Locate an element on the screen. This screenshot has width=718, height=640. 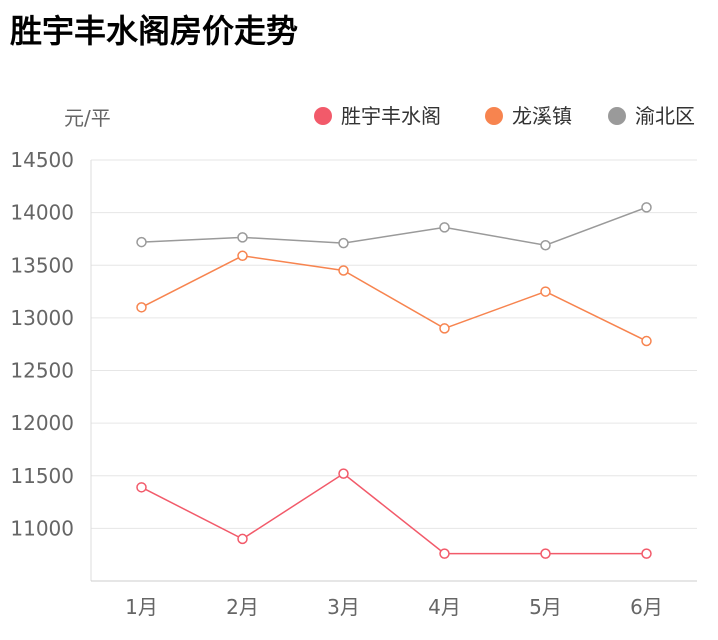
x-tick-label: 5月 is located at coordinates (545, 607).